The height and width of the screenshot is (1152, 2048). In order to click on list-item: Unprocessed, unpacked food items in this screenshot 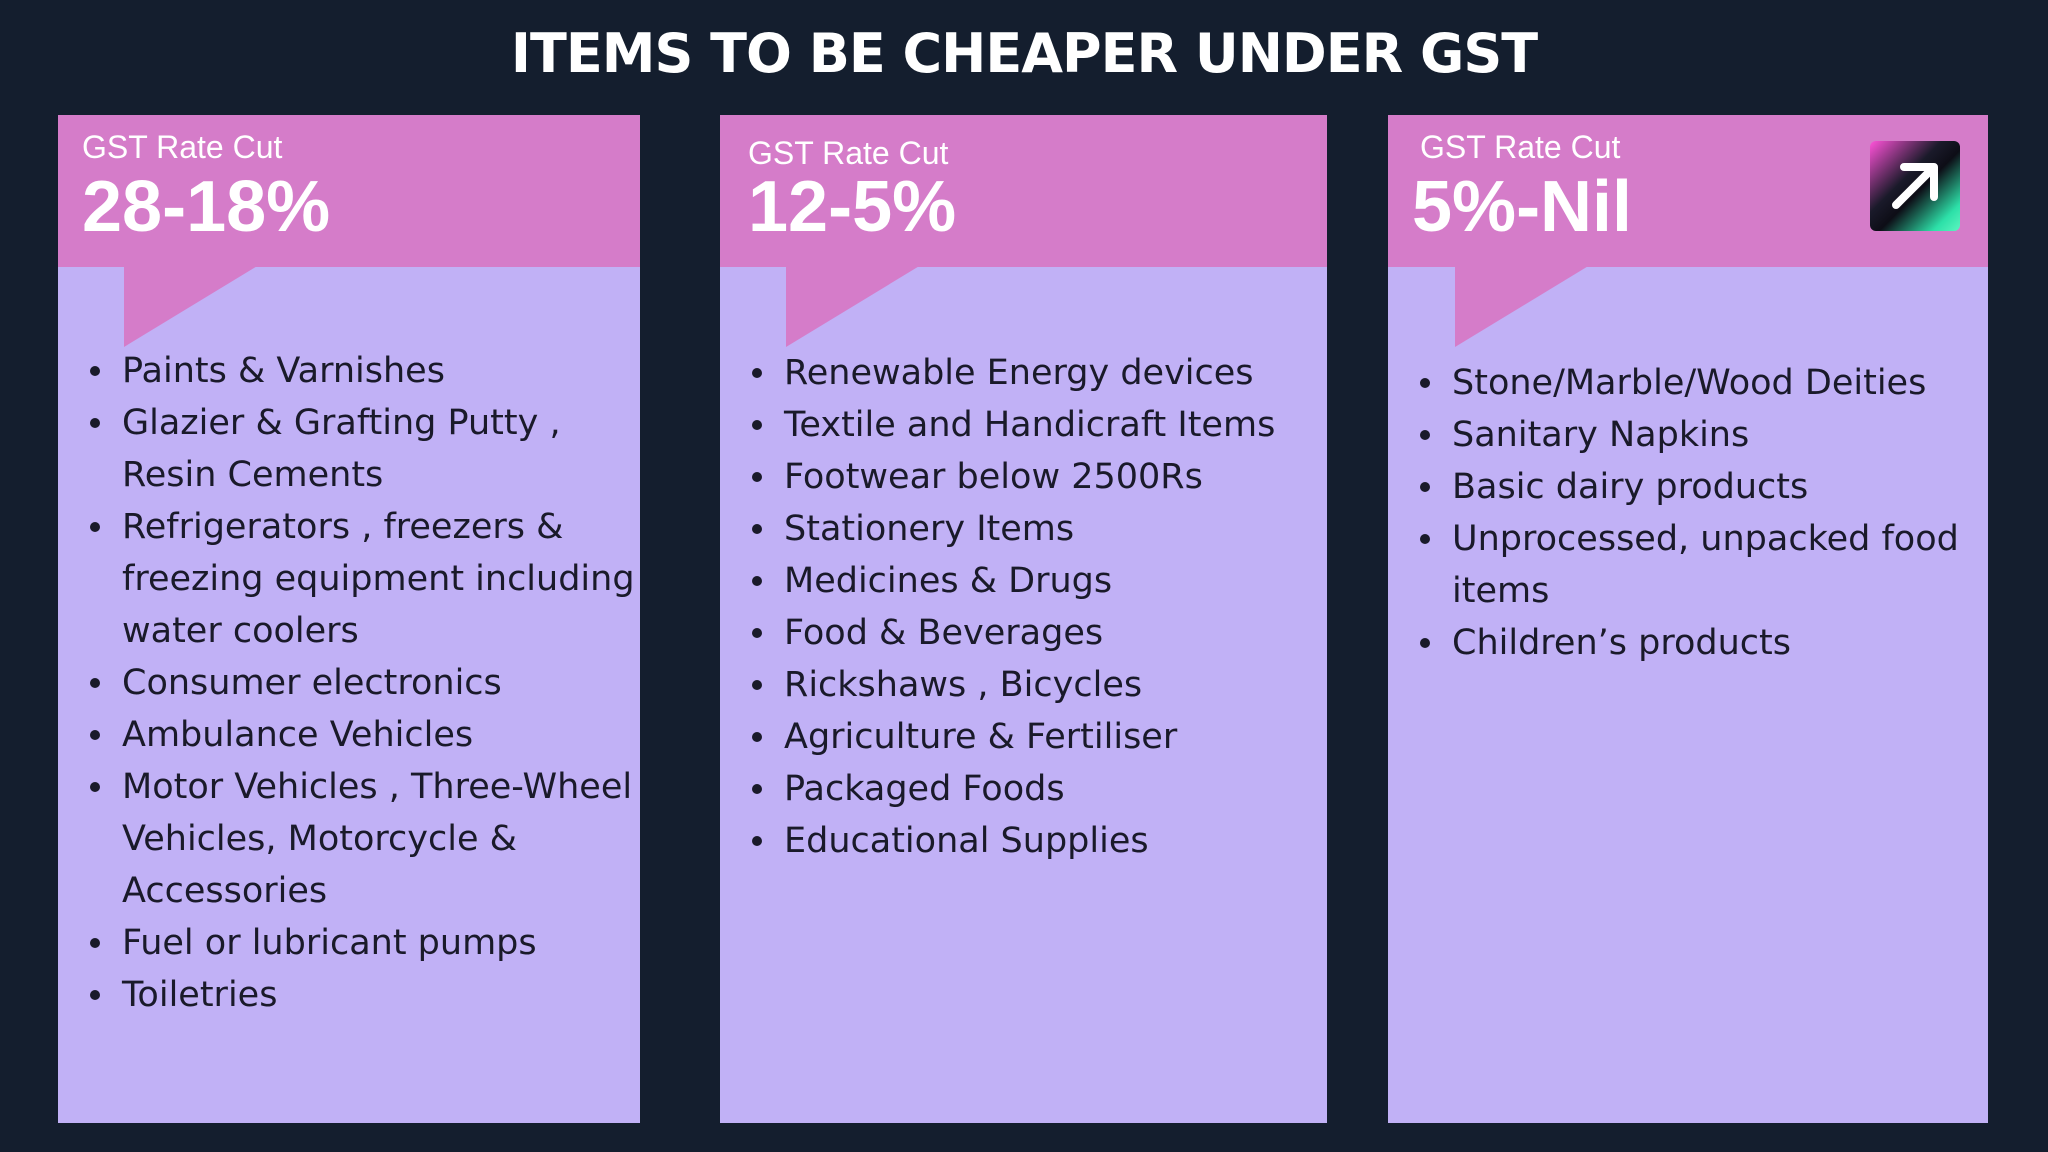, I will do `click(1688, 565)`.